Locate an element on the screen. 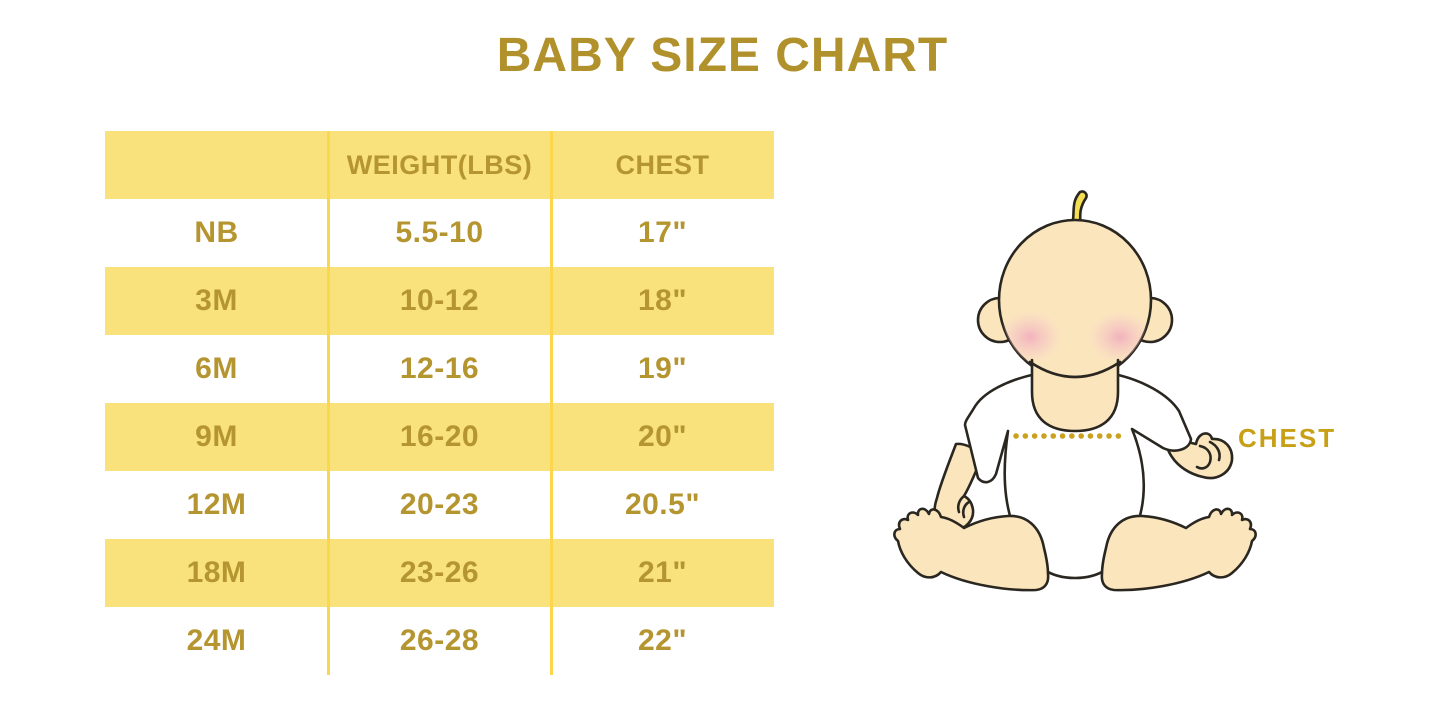 This screenshot has height=723, width=1445. chest-cell: 21" is located at coordinates (662, 572).